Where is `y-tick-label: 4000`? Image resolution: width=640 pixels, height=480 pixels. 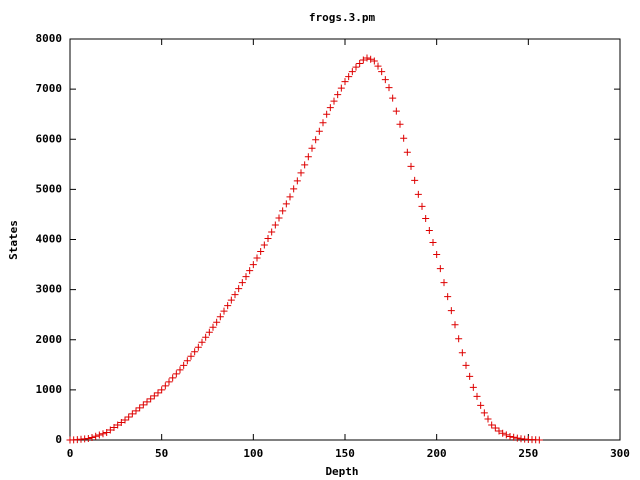
y-tick-label: 4000 is located at coordinates (49, 239).